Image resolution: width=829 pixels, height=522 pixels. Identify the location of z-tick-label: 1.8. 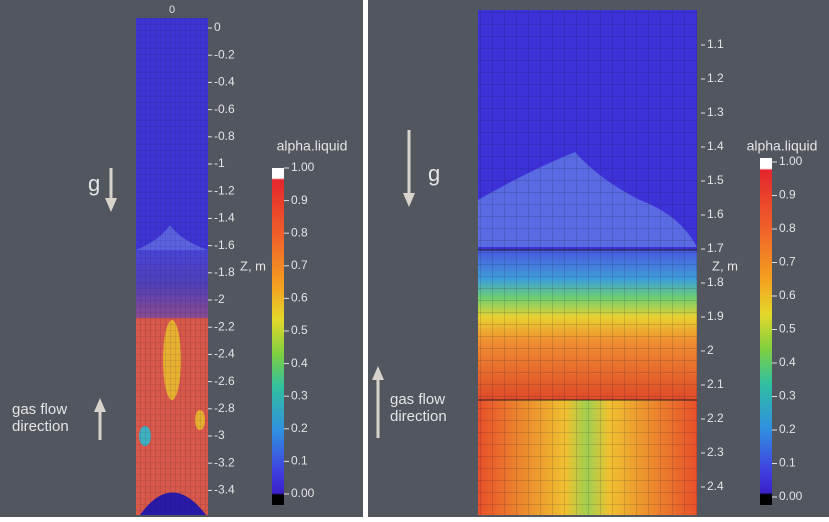
(715, 282).